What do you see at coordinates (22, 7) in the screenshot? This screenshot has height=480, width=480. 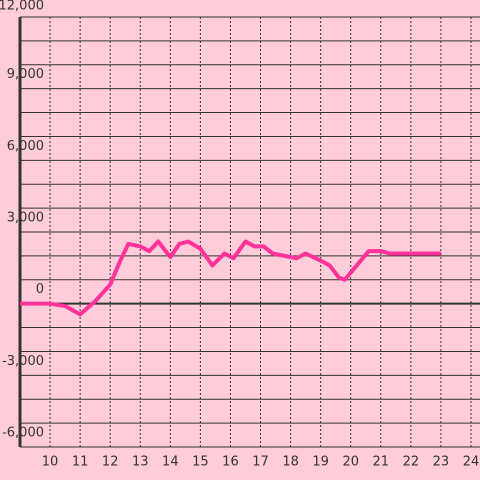 I see `y-tick-label: 12,000` at bounding box center [22, 7].